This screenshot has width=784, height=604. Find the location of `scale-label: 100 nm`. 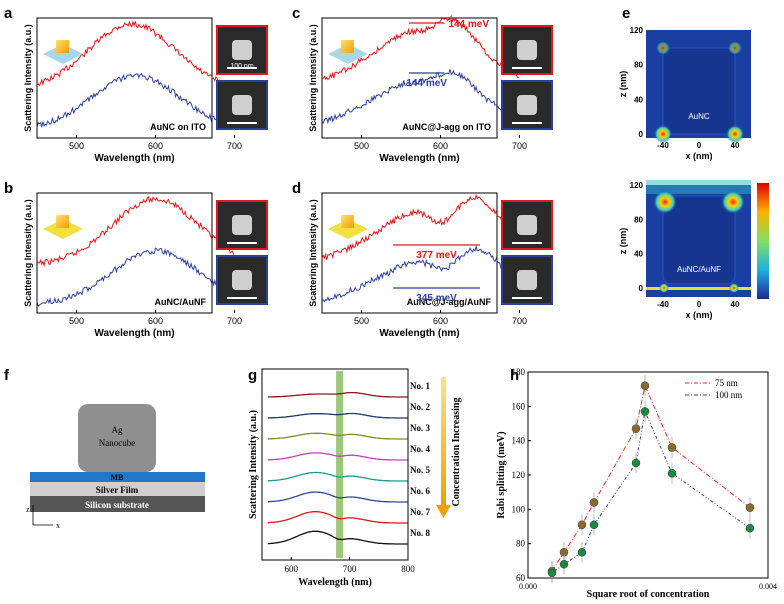

scale-label: 100 nm is located at coordinates (242, 66).